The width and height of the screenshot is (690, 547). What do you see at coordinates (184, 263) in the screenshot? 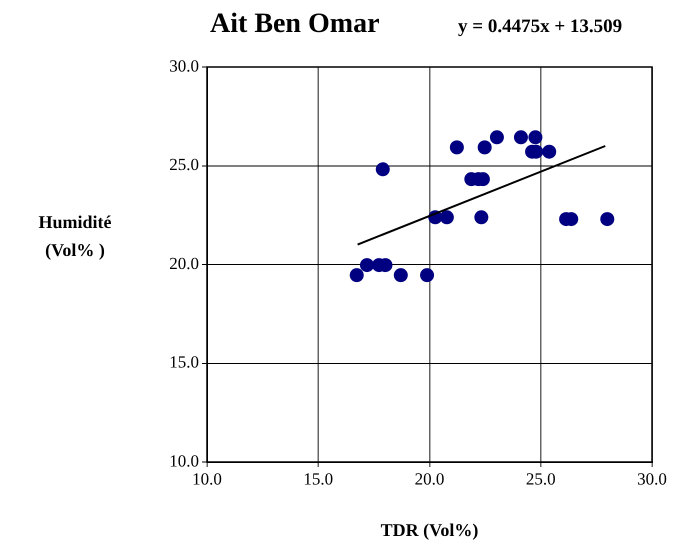
I see `y-tick-label: 20.0` at bounding box center [184, 263].